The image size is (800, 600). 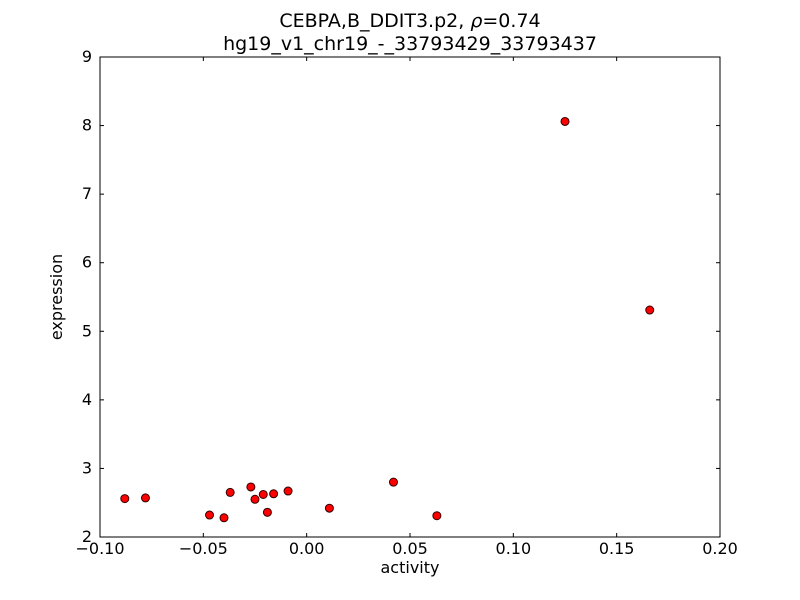 I want to click on chart-subtitle: hg19_v1_chr19_-_33793429_33793437, so click(x=410, y=44).